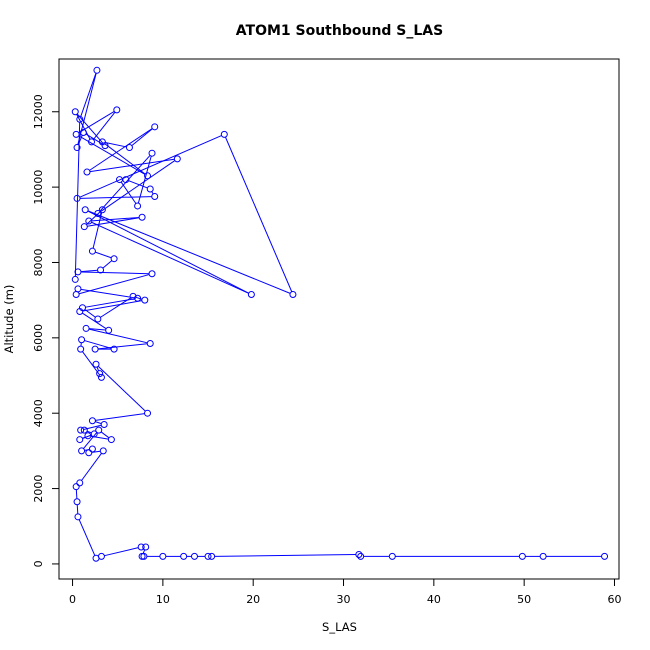 The height and width of the screenshot is (650, 650). What do you see at coordinates (344, 599) in the screenshot?
I see `x-tick-label: 30` at bounding box center [344, 599].